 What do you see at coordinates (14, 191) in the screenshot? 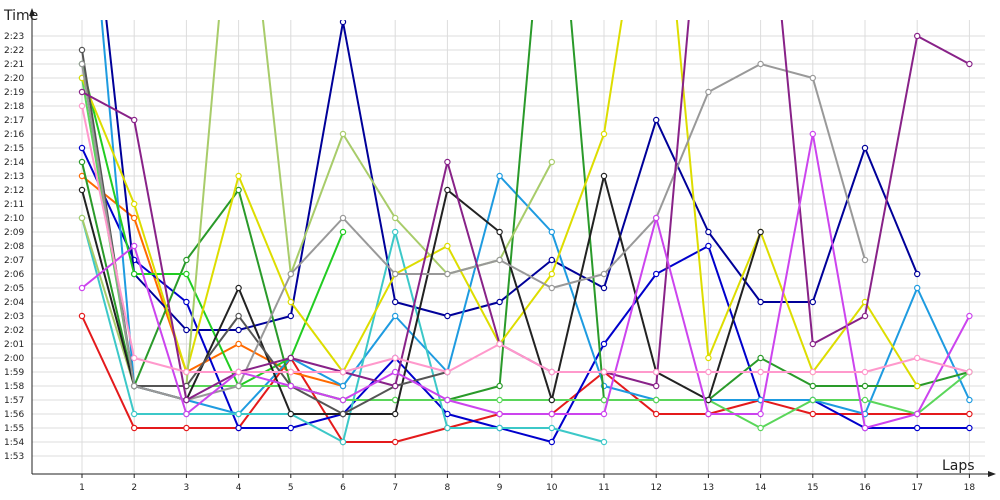
I see `y-tick-label: 2:12` at bounding box center [14, 191].